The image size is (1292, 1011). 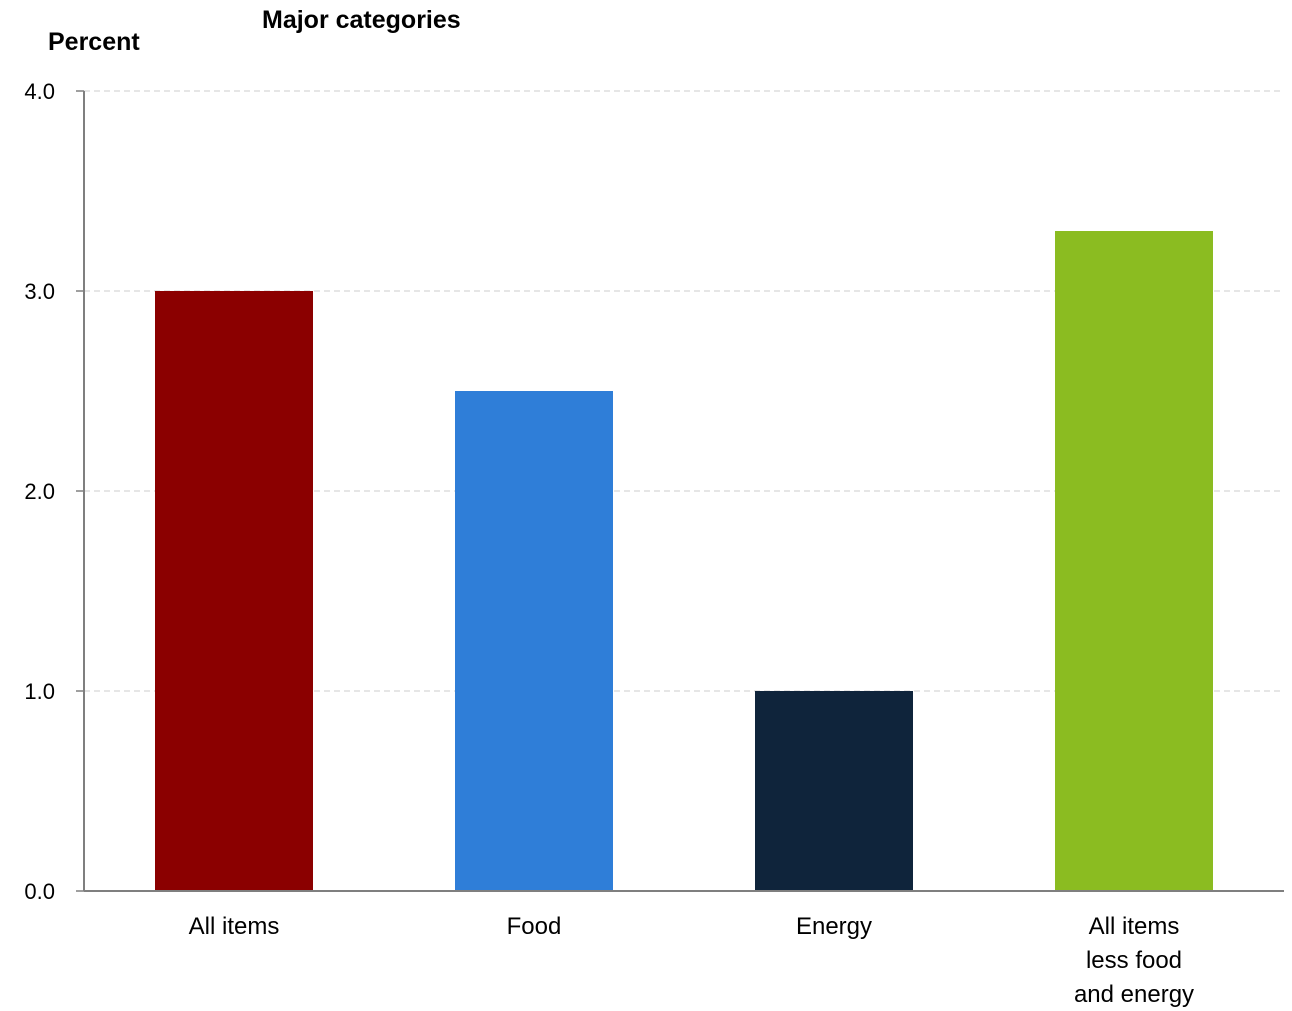 What do you see at coordinates (1134, 994) in the screenshot?
I see `x-tick-label: and energy` at bounding box center [1134, 994].